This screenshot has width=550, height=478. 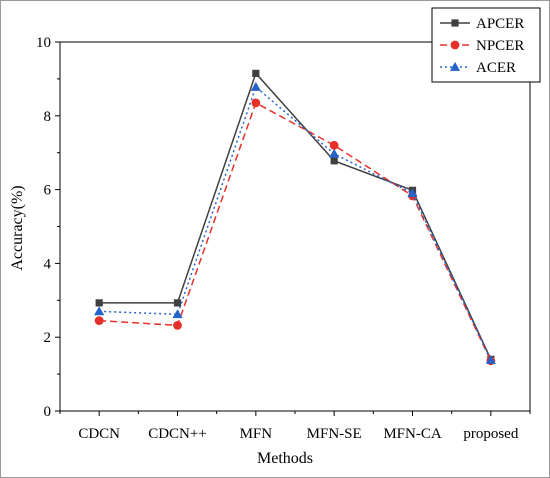 What do you see at coordinates (48, 117) in the screenshot?
I see `y-tick-label: 8` at bounding box center [48, 117].